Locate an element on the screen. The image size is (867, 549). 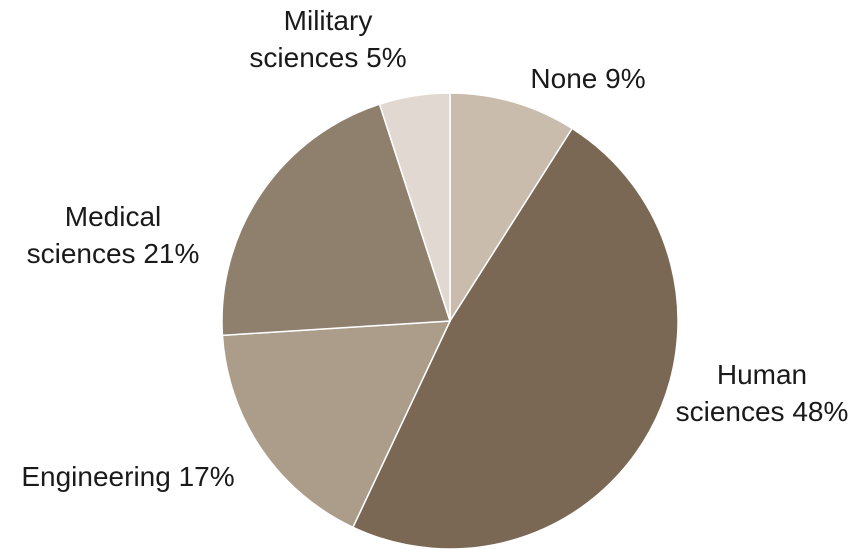
slice-label-line: Human is located at coordinates (762, 374).